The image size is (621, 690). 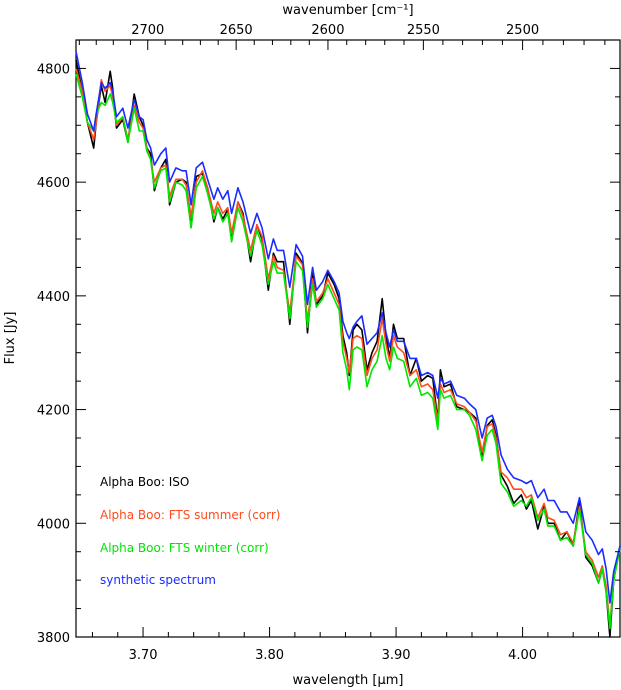 What do you see at coordinates (147, 30) in the screenshot?
I see `top-tick-label: 2700` at bounding box center [147, 30].